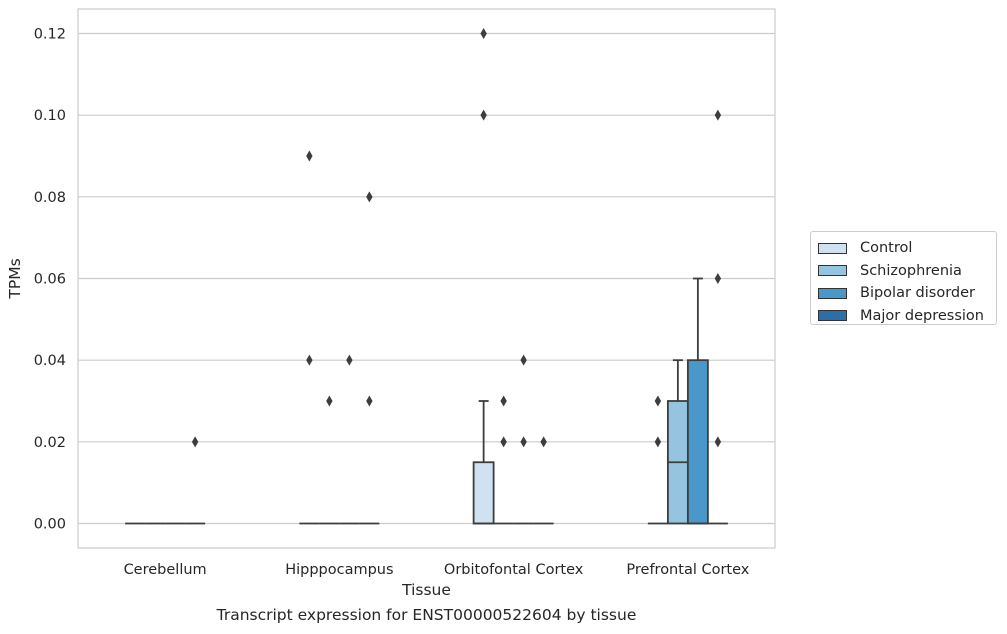 The image size is (1007, 634). I want to click on legend-item: Major depression, so click(907, 316).